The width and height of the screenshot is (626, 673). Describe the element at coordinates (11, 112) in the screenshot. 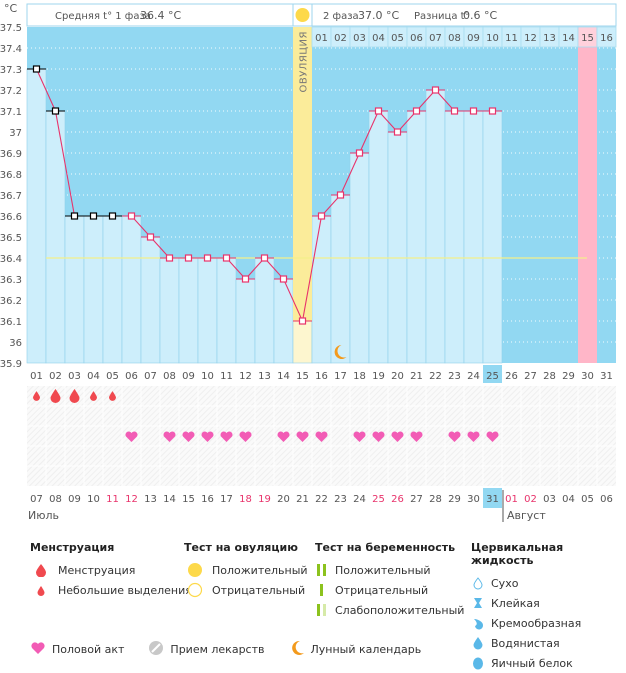

I see `y-tick-label: 37.1` at that location.